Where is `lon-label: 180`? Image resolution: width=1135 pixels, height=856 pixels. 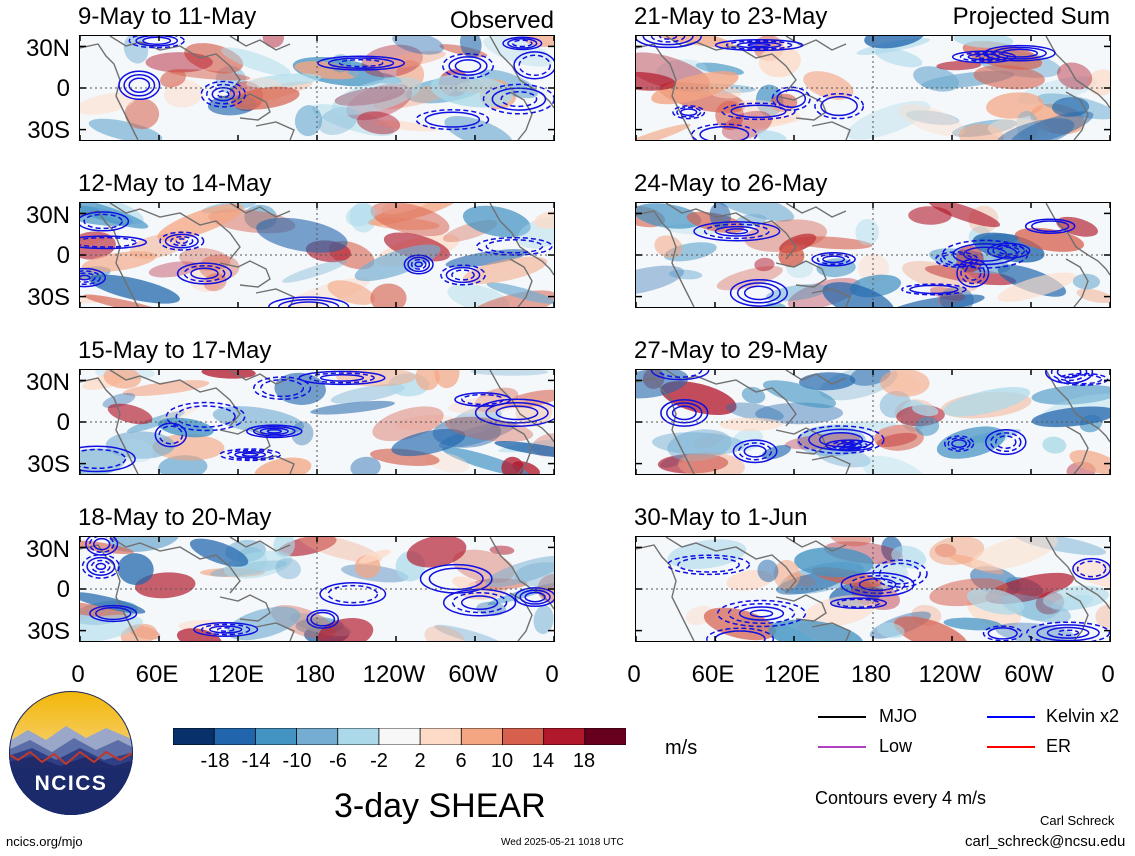
lon-label: 180 is located at coordinates (871, 674).